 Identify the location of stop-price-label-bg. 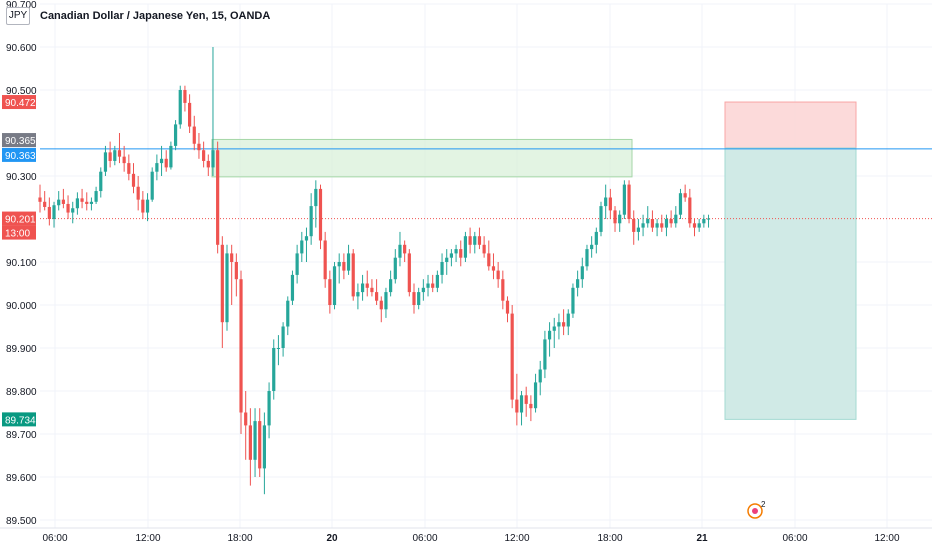
(19, 102).